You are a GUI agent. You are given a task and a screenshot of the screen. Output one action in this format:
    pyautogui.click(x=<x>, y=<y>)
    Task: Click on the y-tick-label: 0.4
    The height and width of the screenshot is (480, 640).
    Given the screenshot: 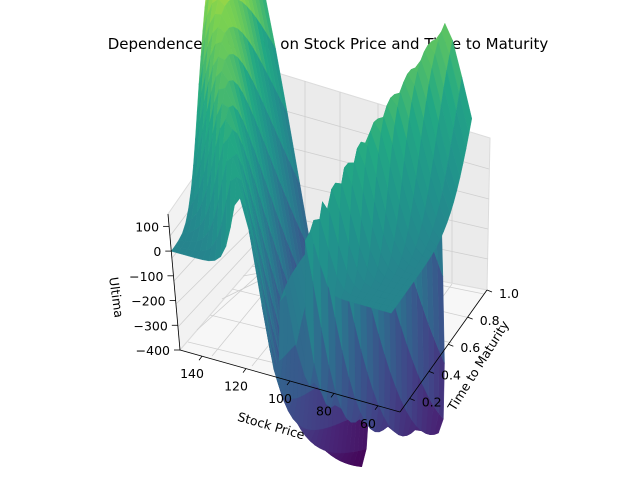 What is the action you would take?
    pyautogui.click(x=451, y=374)
    